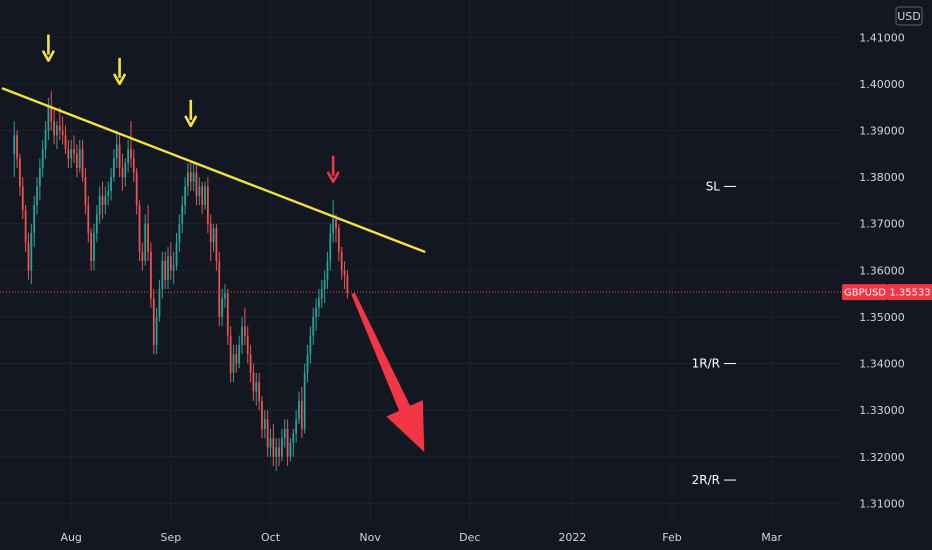 This screenshot has height=550, width=932. I want to click on y-tick-label-5: 1.36000, so click(882, 270).